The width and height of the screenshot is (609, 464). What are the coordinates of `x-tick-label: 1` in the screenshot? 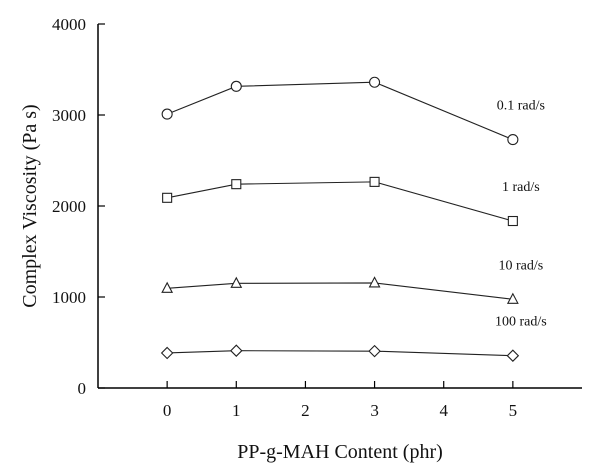 It's located at (236, 410).